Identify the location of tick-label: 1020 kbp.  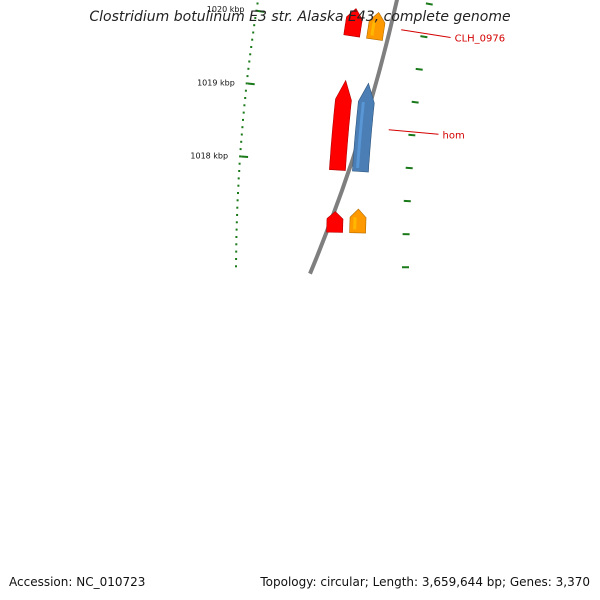
(226, 9).